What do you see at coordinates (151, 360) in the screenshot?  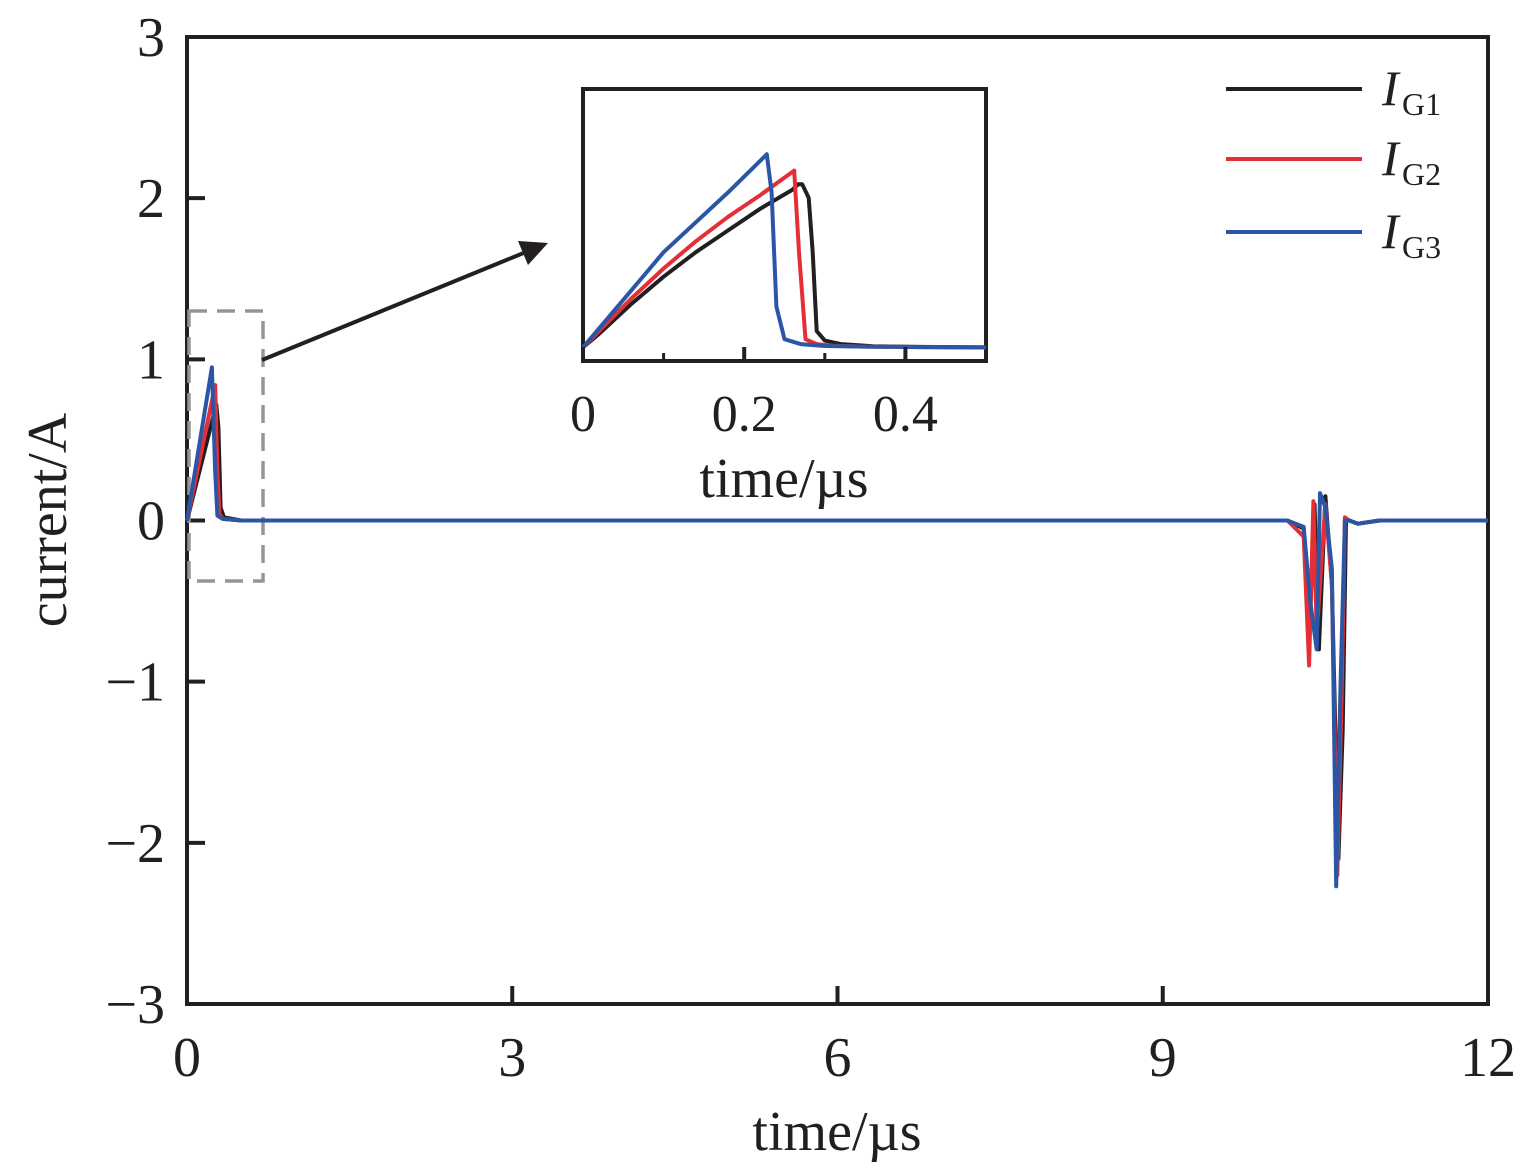 I see `y-tick-label: 1` at bounding box center [151, 360].